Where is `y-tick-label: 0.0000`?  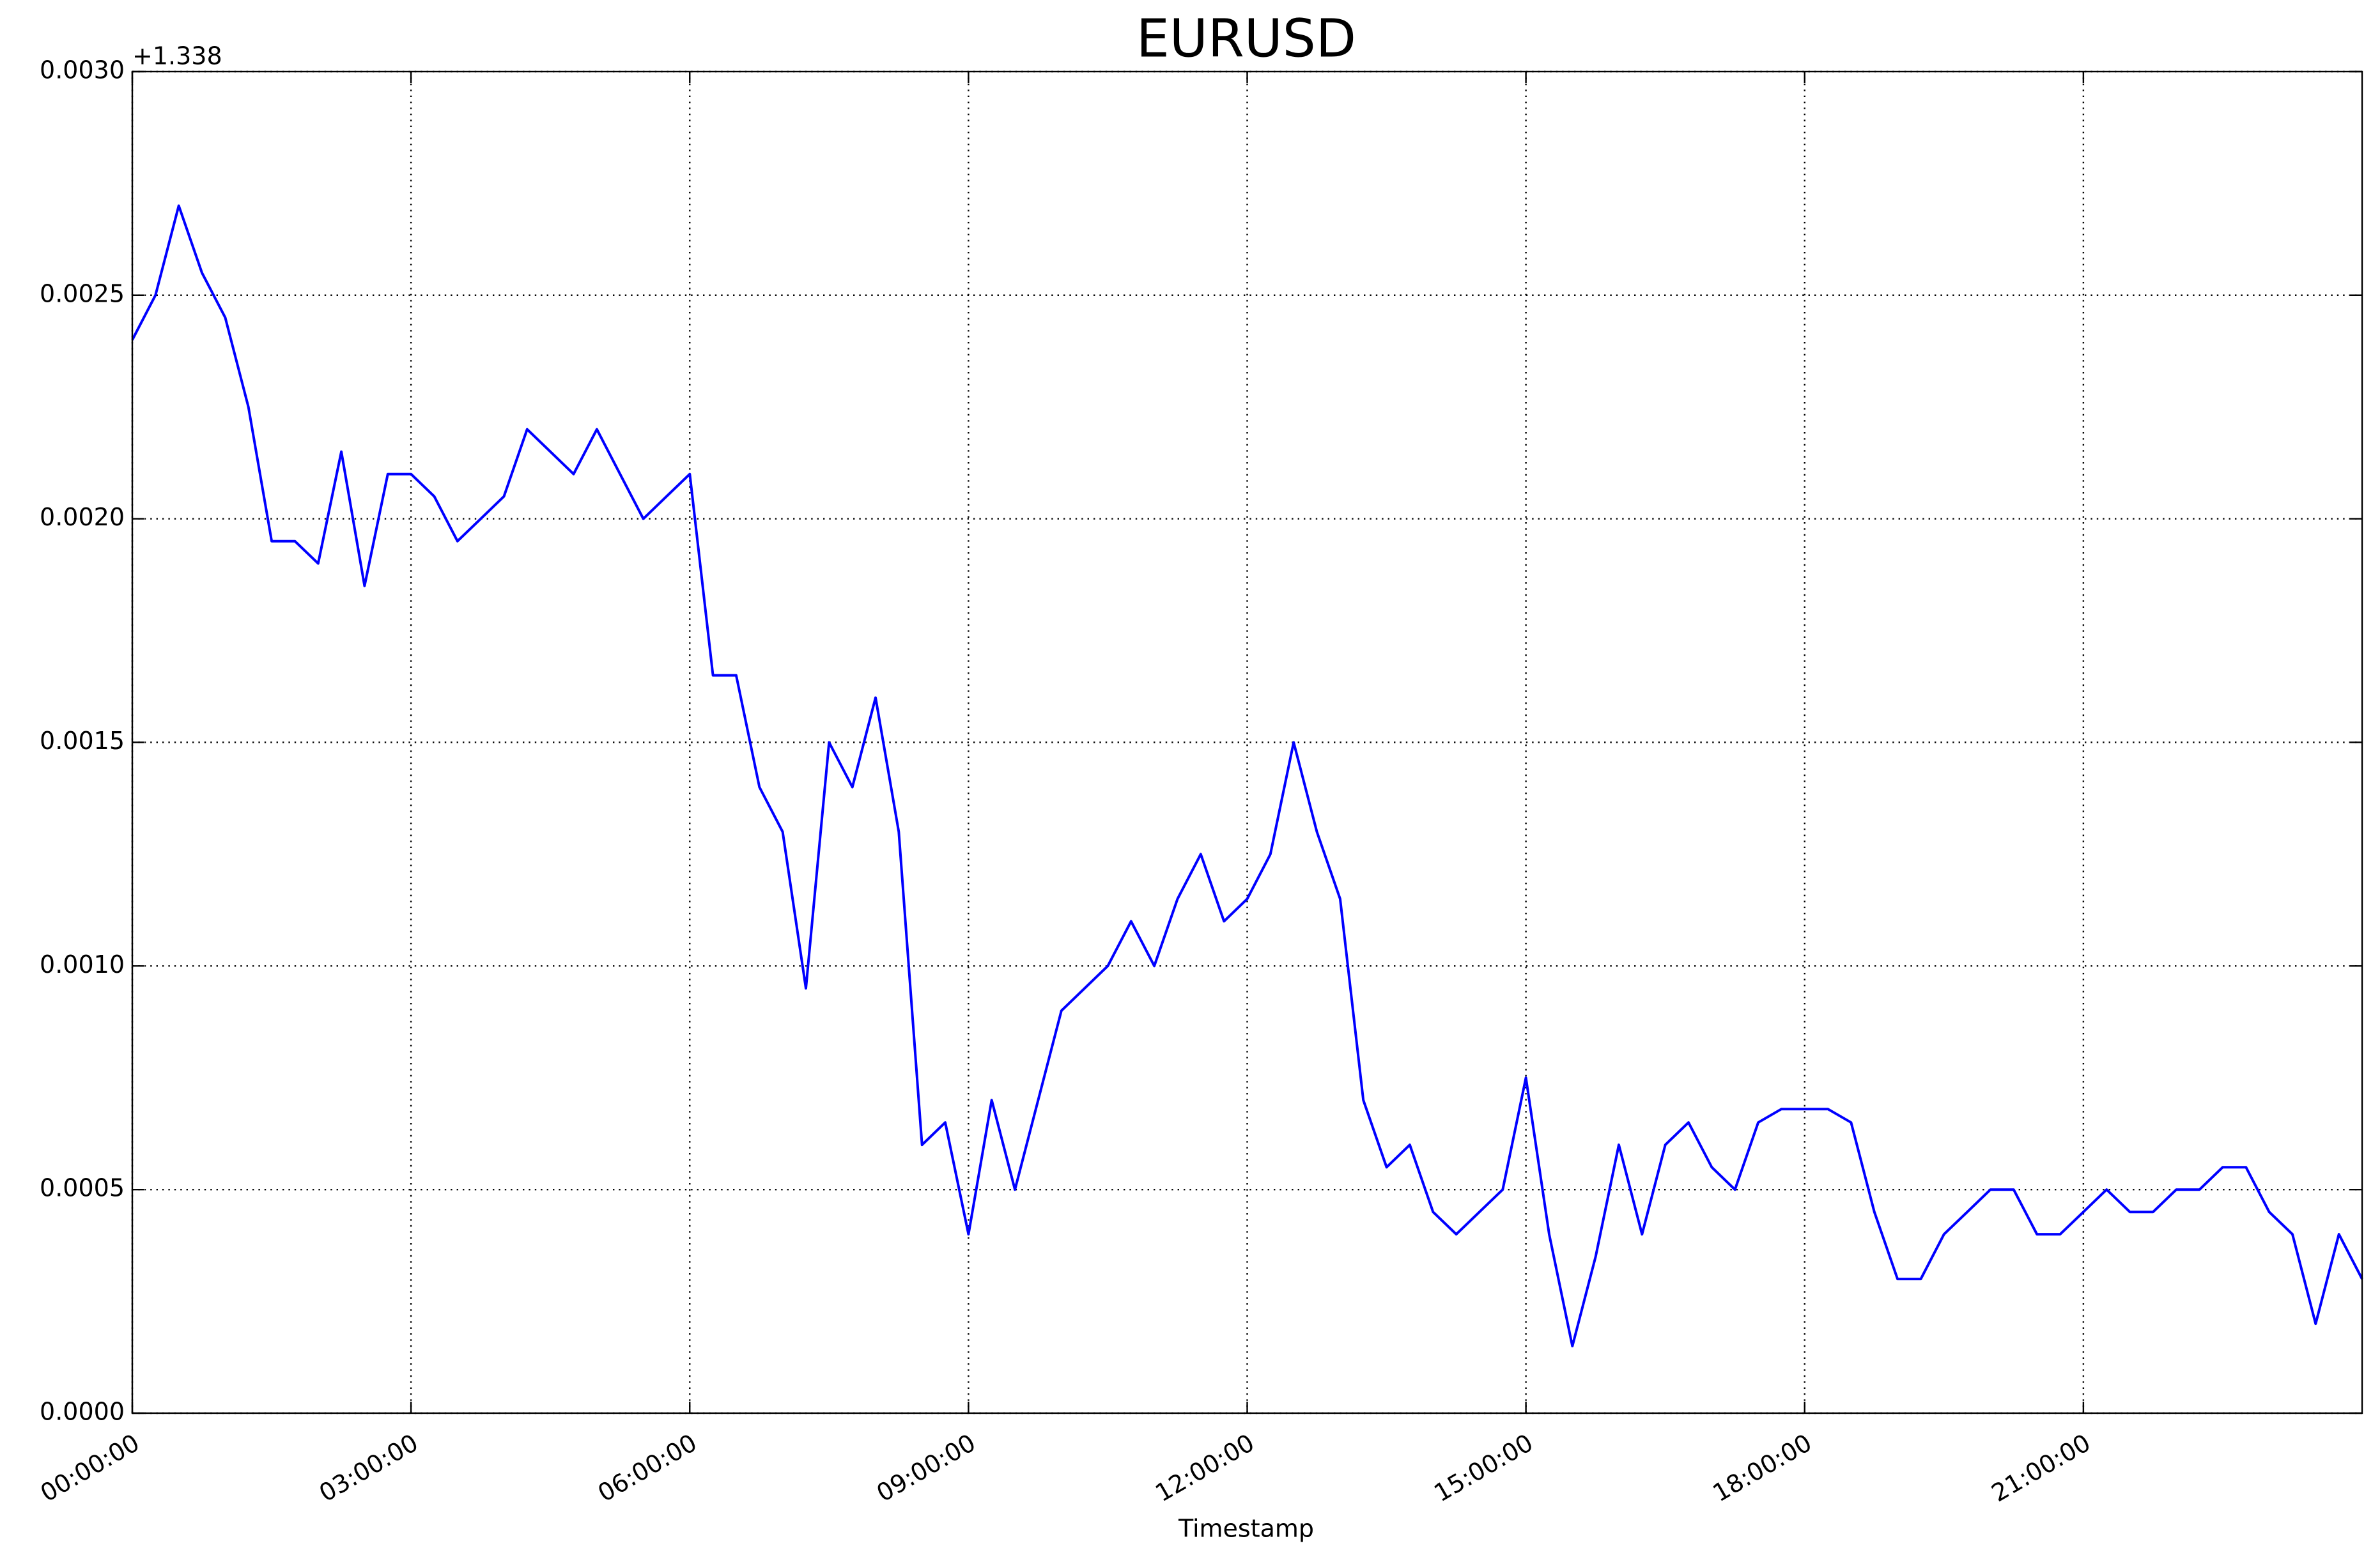
y-tick-label: 0.0000 is located at coordinates (82, 1412).